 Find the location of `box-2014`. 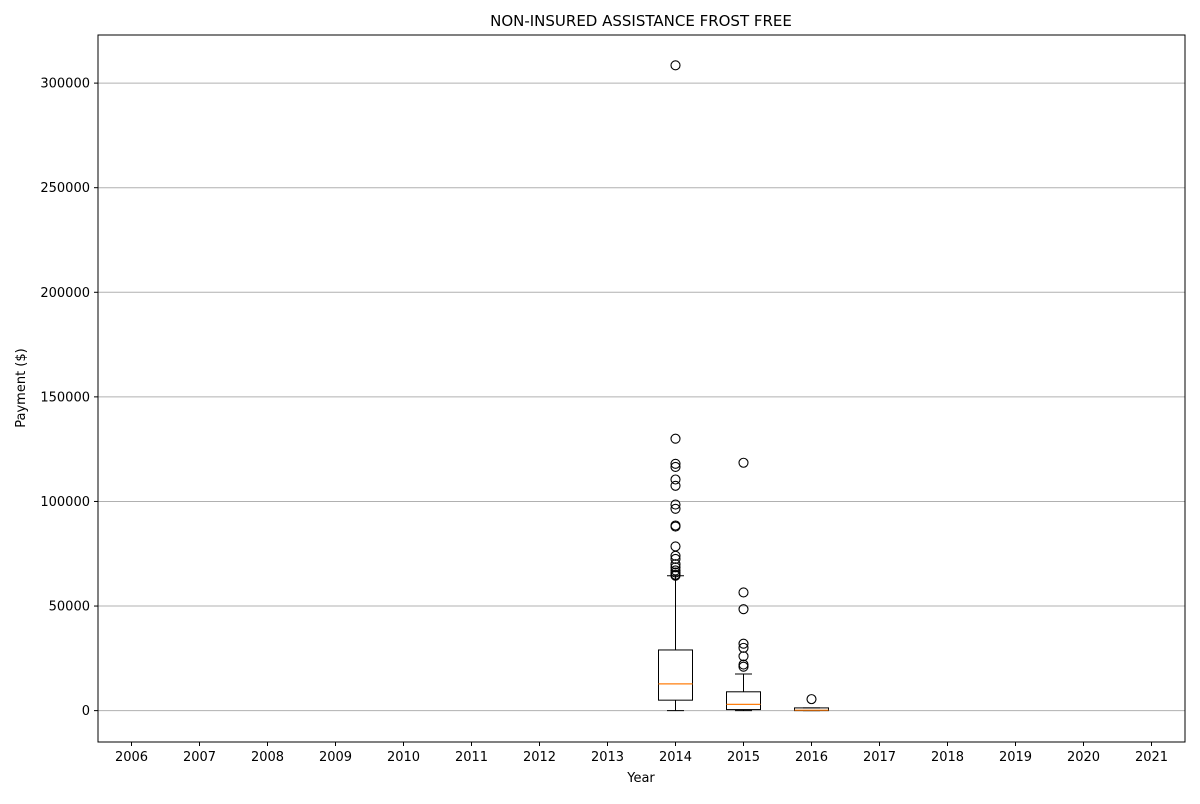

box-2014 is located at coordinates (675, 386).